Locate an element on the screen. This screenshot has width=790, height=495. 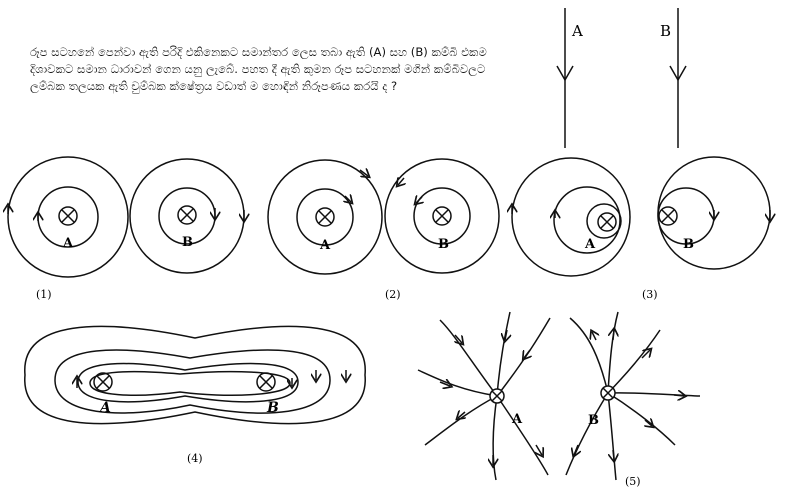
option-3-label-b: B is located at coordinates (688, 244).